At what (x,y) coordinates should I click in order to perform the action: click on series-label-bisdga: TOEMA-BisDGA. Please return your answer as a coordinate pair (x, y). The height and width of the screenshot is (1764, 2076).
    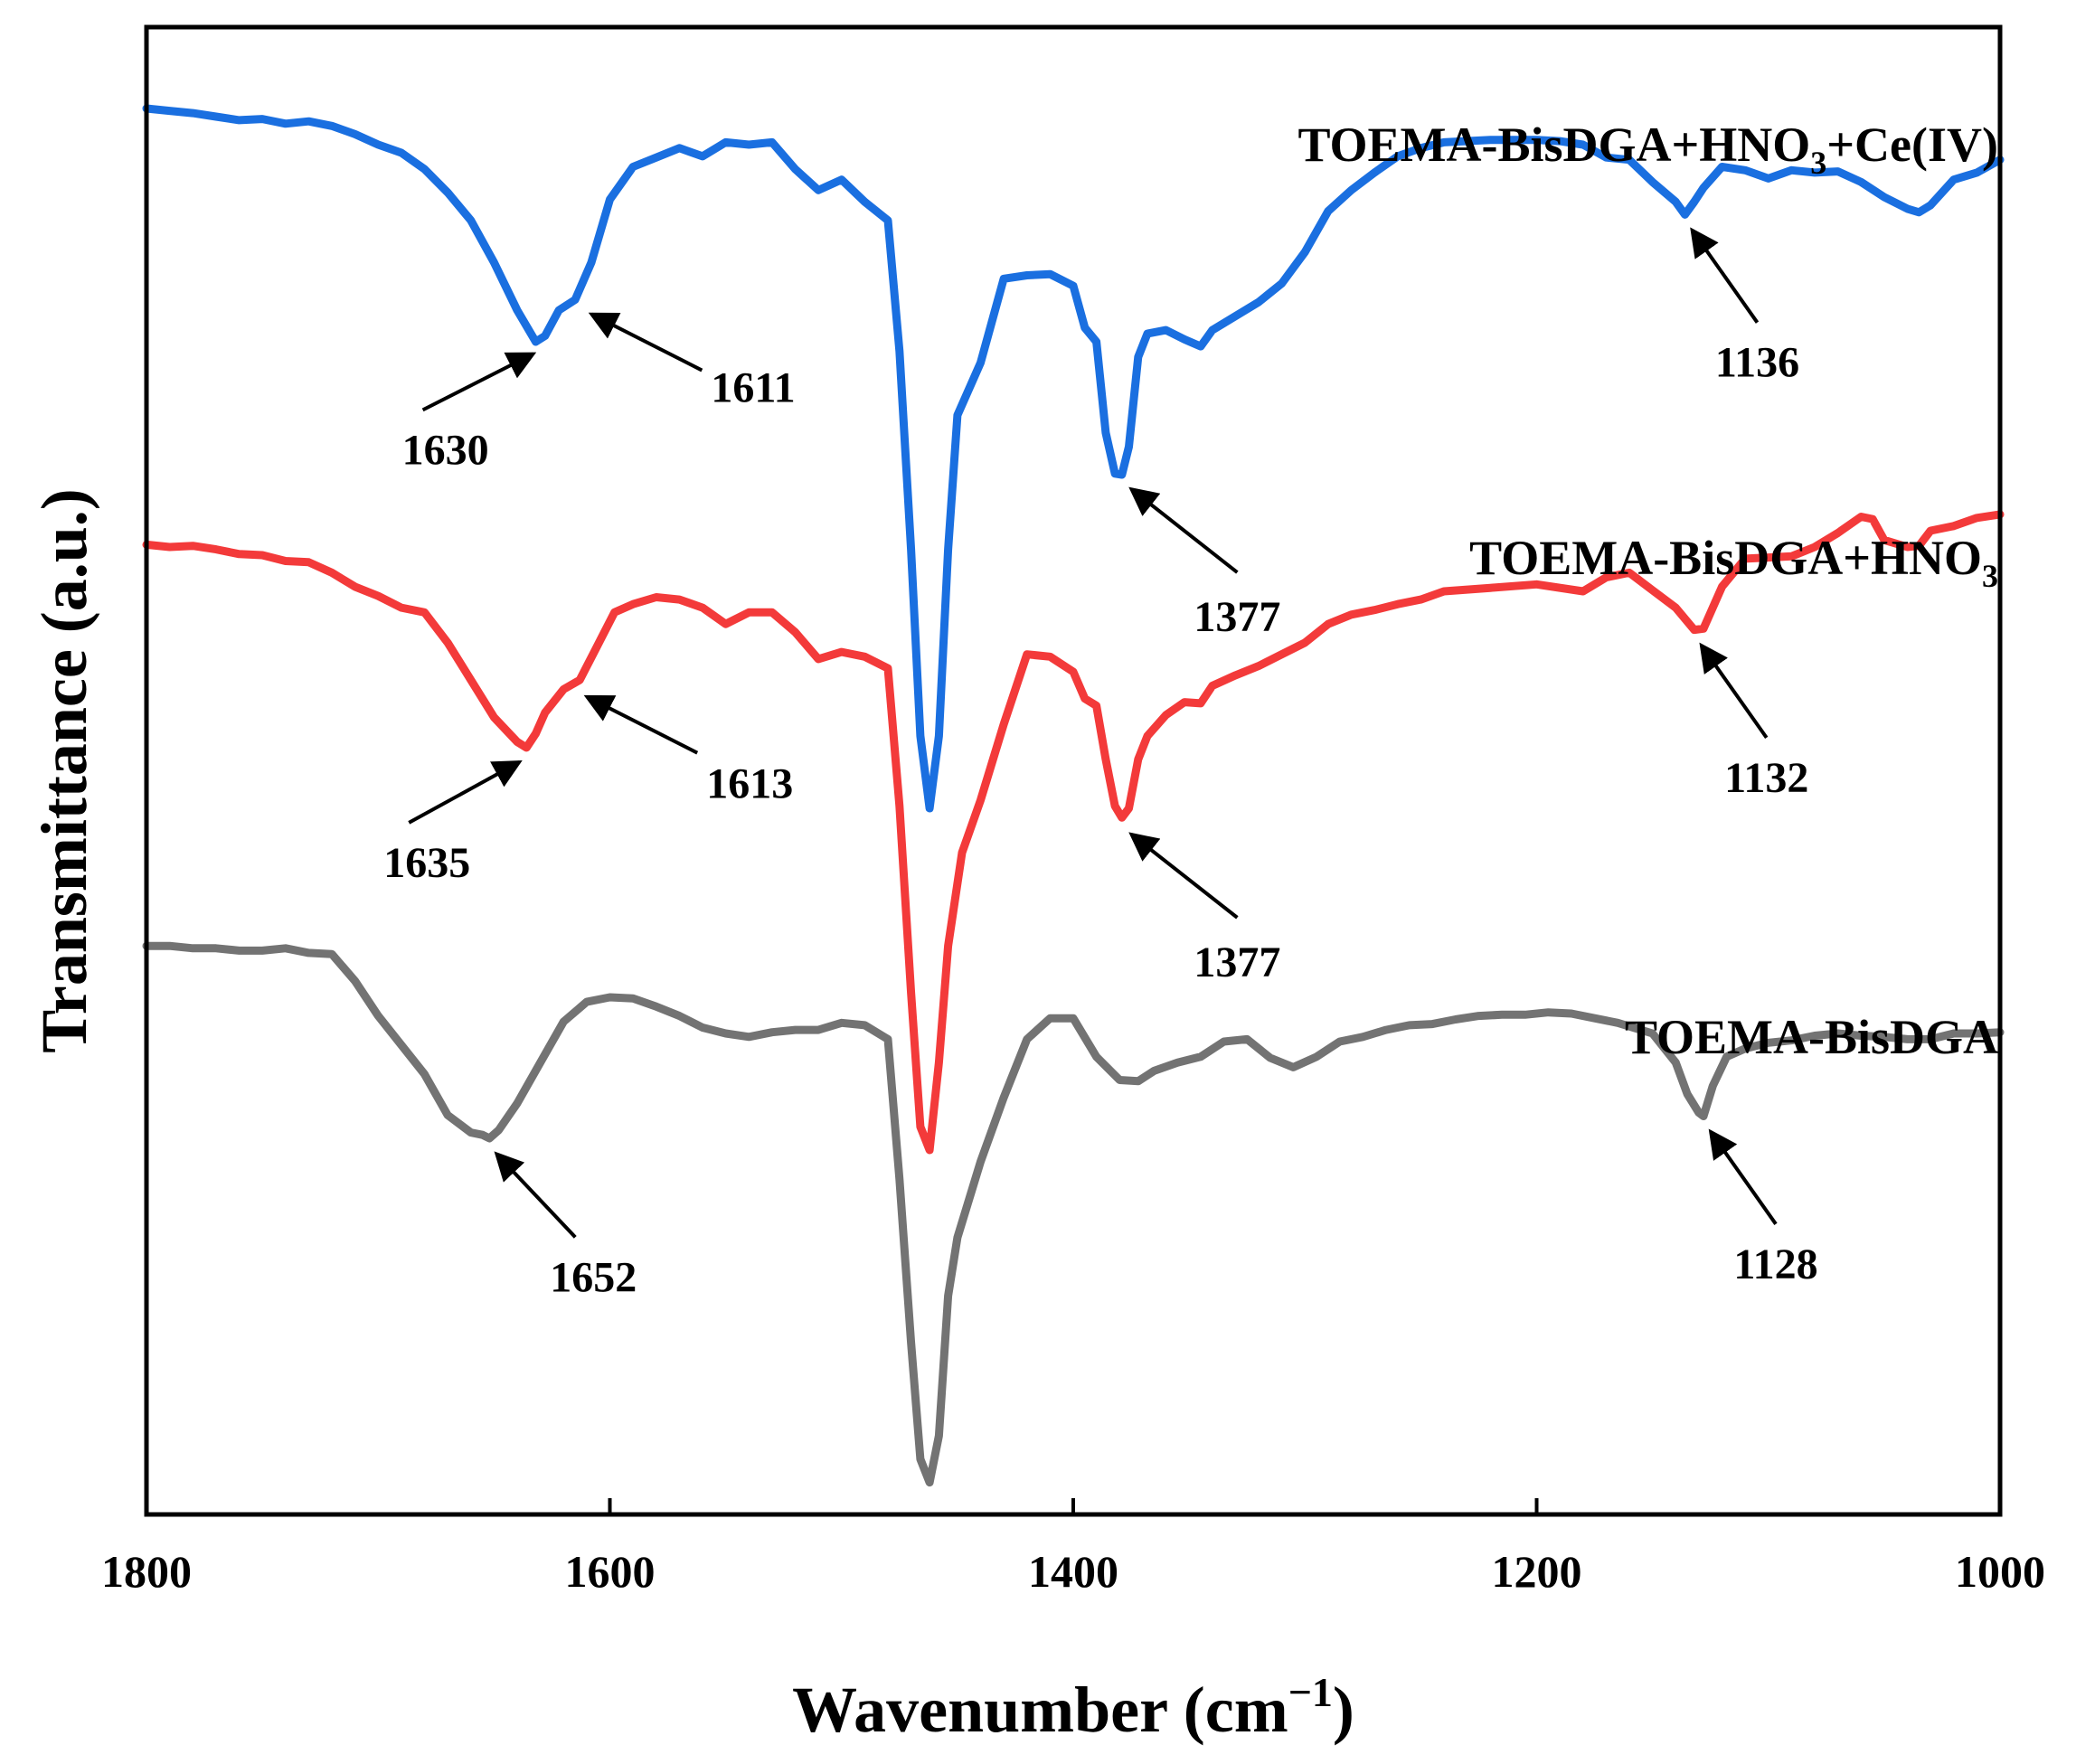
    Looking at the image, I should click on (1811, 1037).